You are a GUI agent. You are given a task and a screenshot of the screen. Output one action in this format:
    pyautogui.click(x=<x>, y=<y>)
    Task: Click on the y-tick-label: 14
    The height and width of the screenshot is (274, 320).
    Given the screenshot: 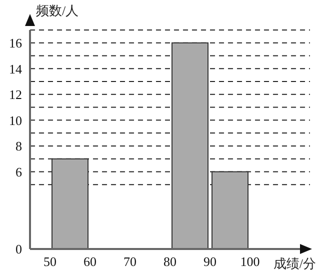 What is the action you would take?
    pyautogui.click(x=15, y=68)
    